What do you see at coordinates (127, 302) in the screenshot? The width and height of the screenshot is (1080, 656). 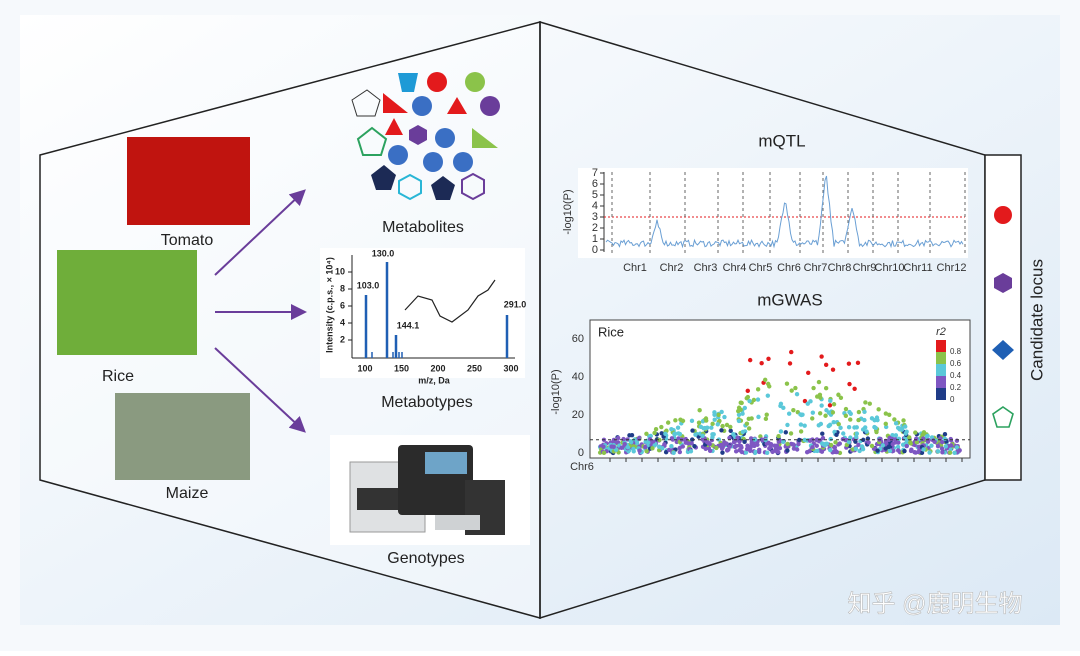 I see `rice-image` at bounding box center [127, 302].